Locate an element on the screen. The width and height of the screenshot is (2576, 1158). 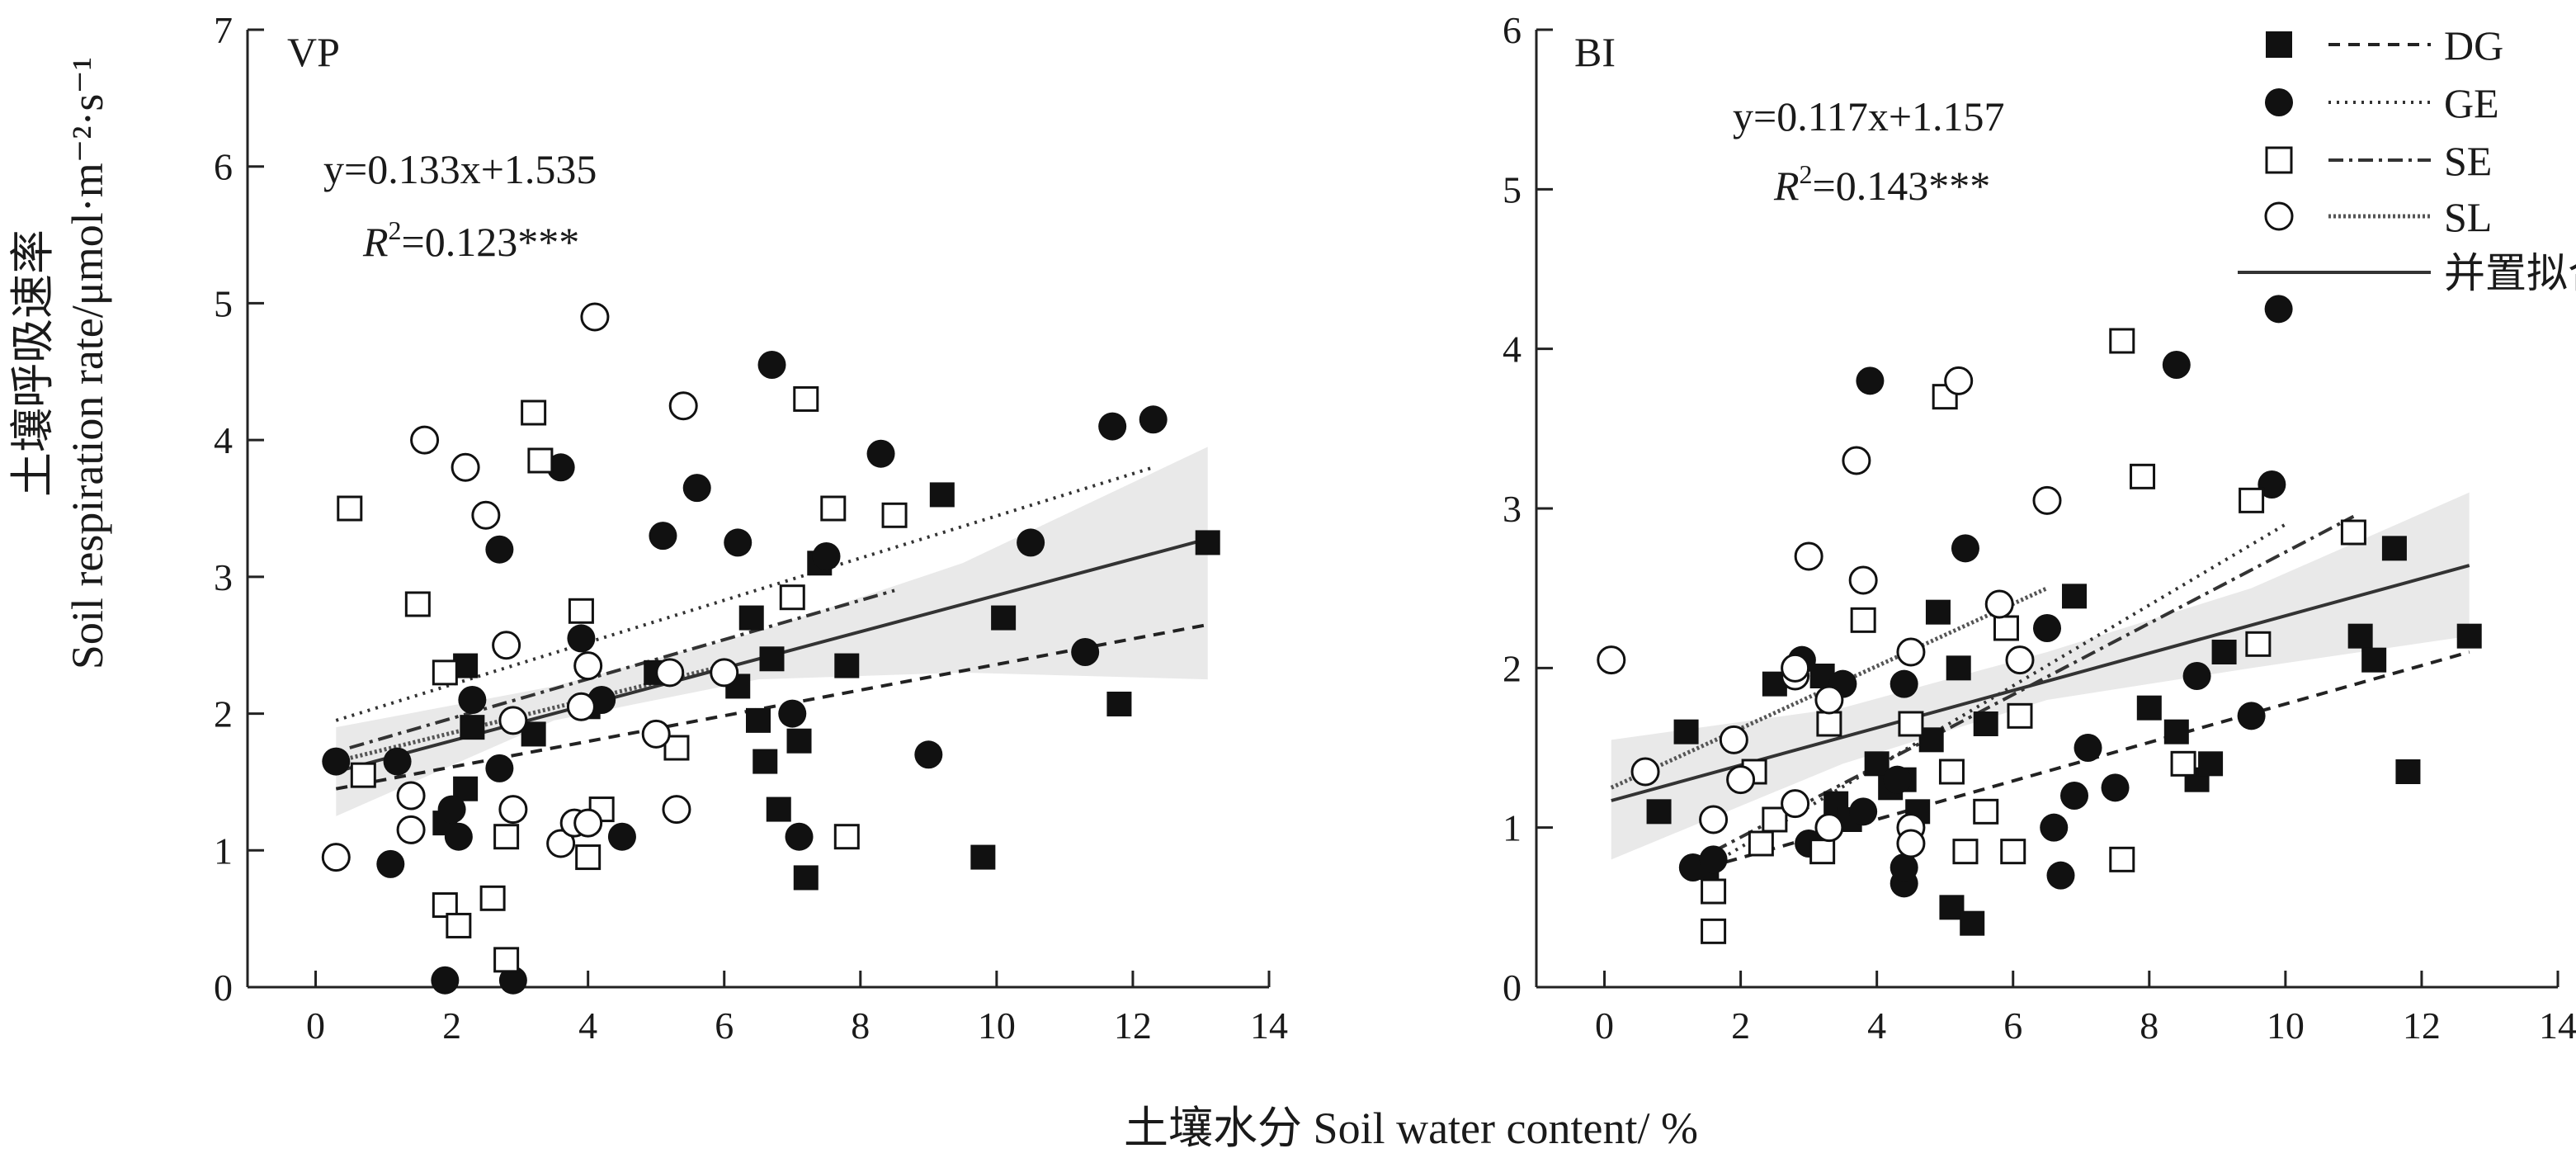
bi-y-tick-label: 0 is located at coordinates (1512, 988).